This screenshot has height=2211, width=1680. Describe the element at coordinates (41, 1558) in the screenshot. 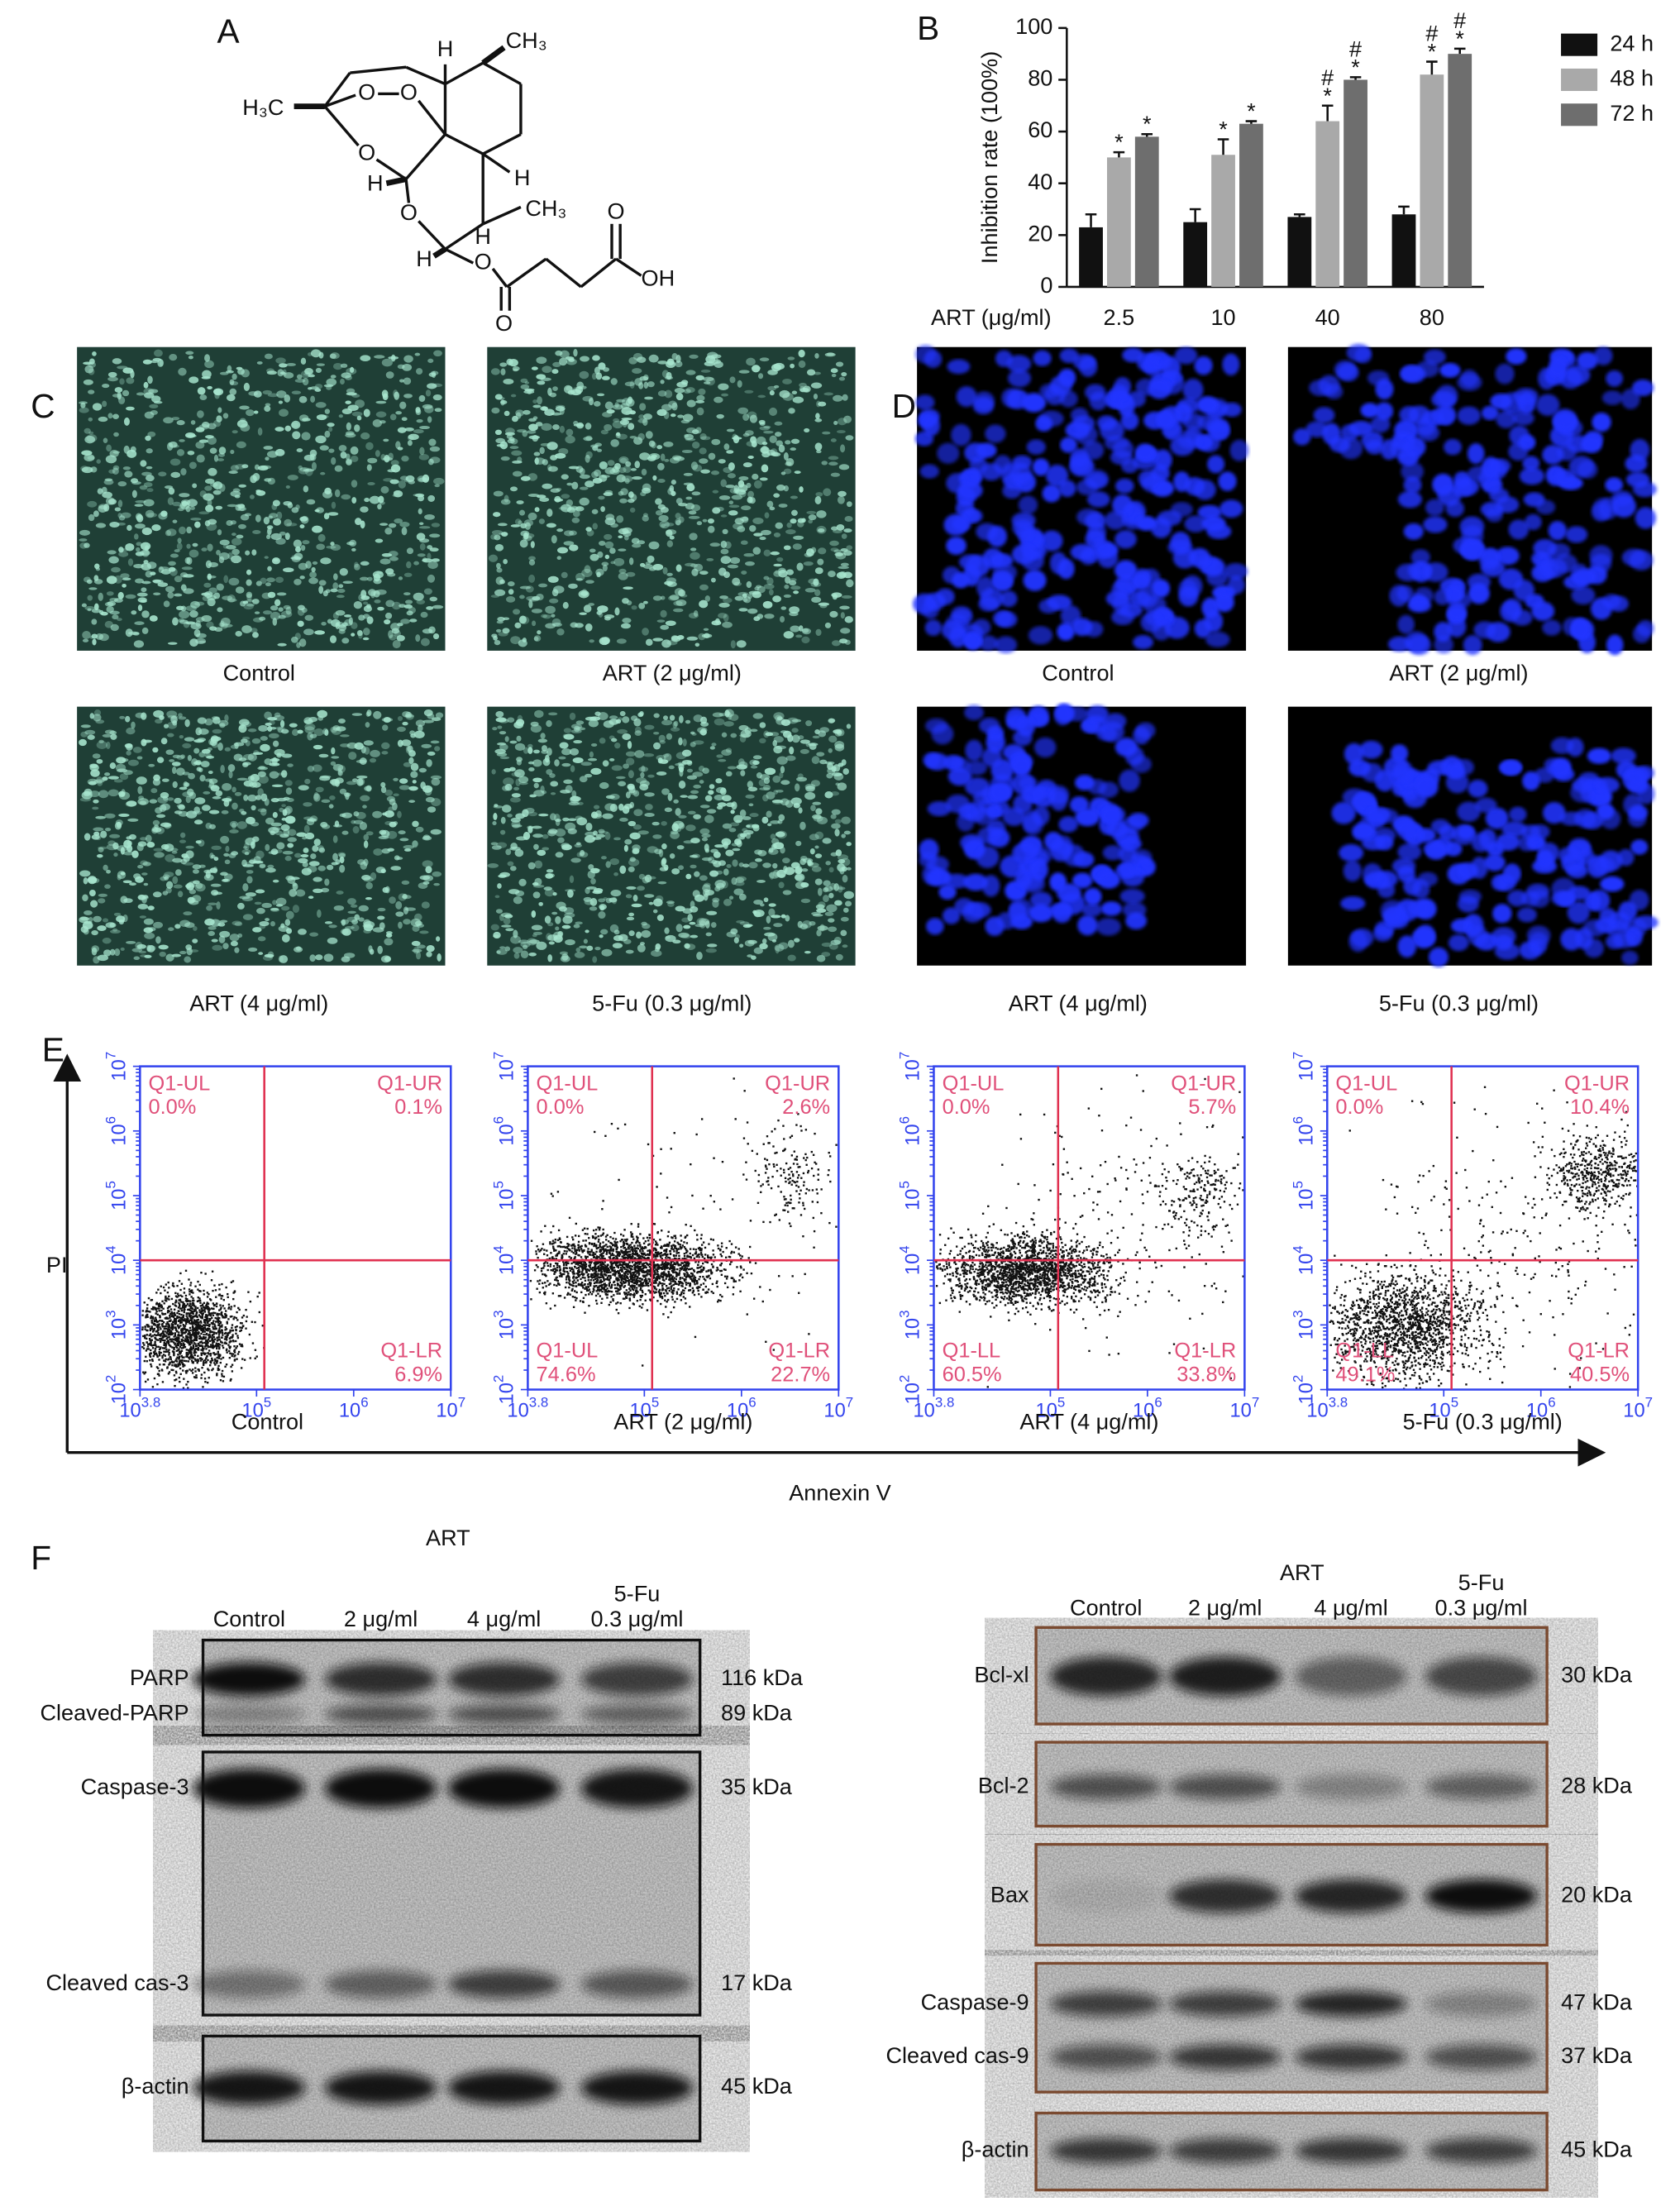

I see `panel-letter: F` at that location.